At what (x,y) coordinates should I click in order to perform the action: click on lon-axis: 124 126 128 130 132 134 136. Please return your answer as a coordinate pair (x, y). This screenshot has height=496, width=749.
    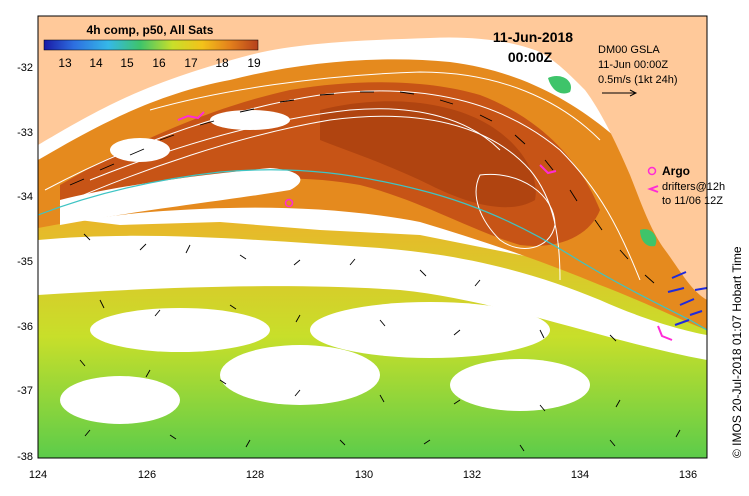
    Looking at the image, I should click on (363, 475).